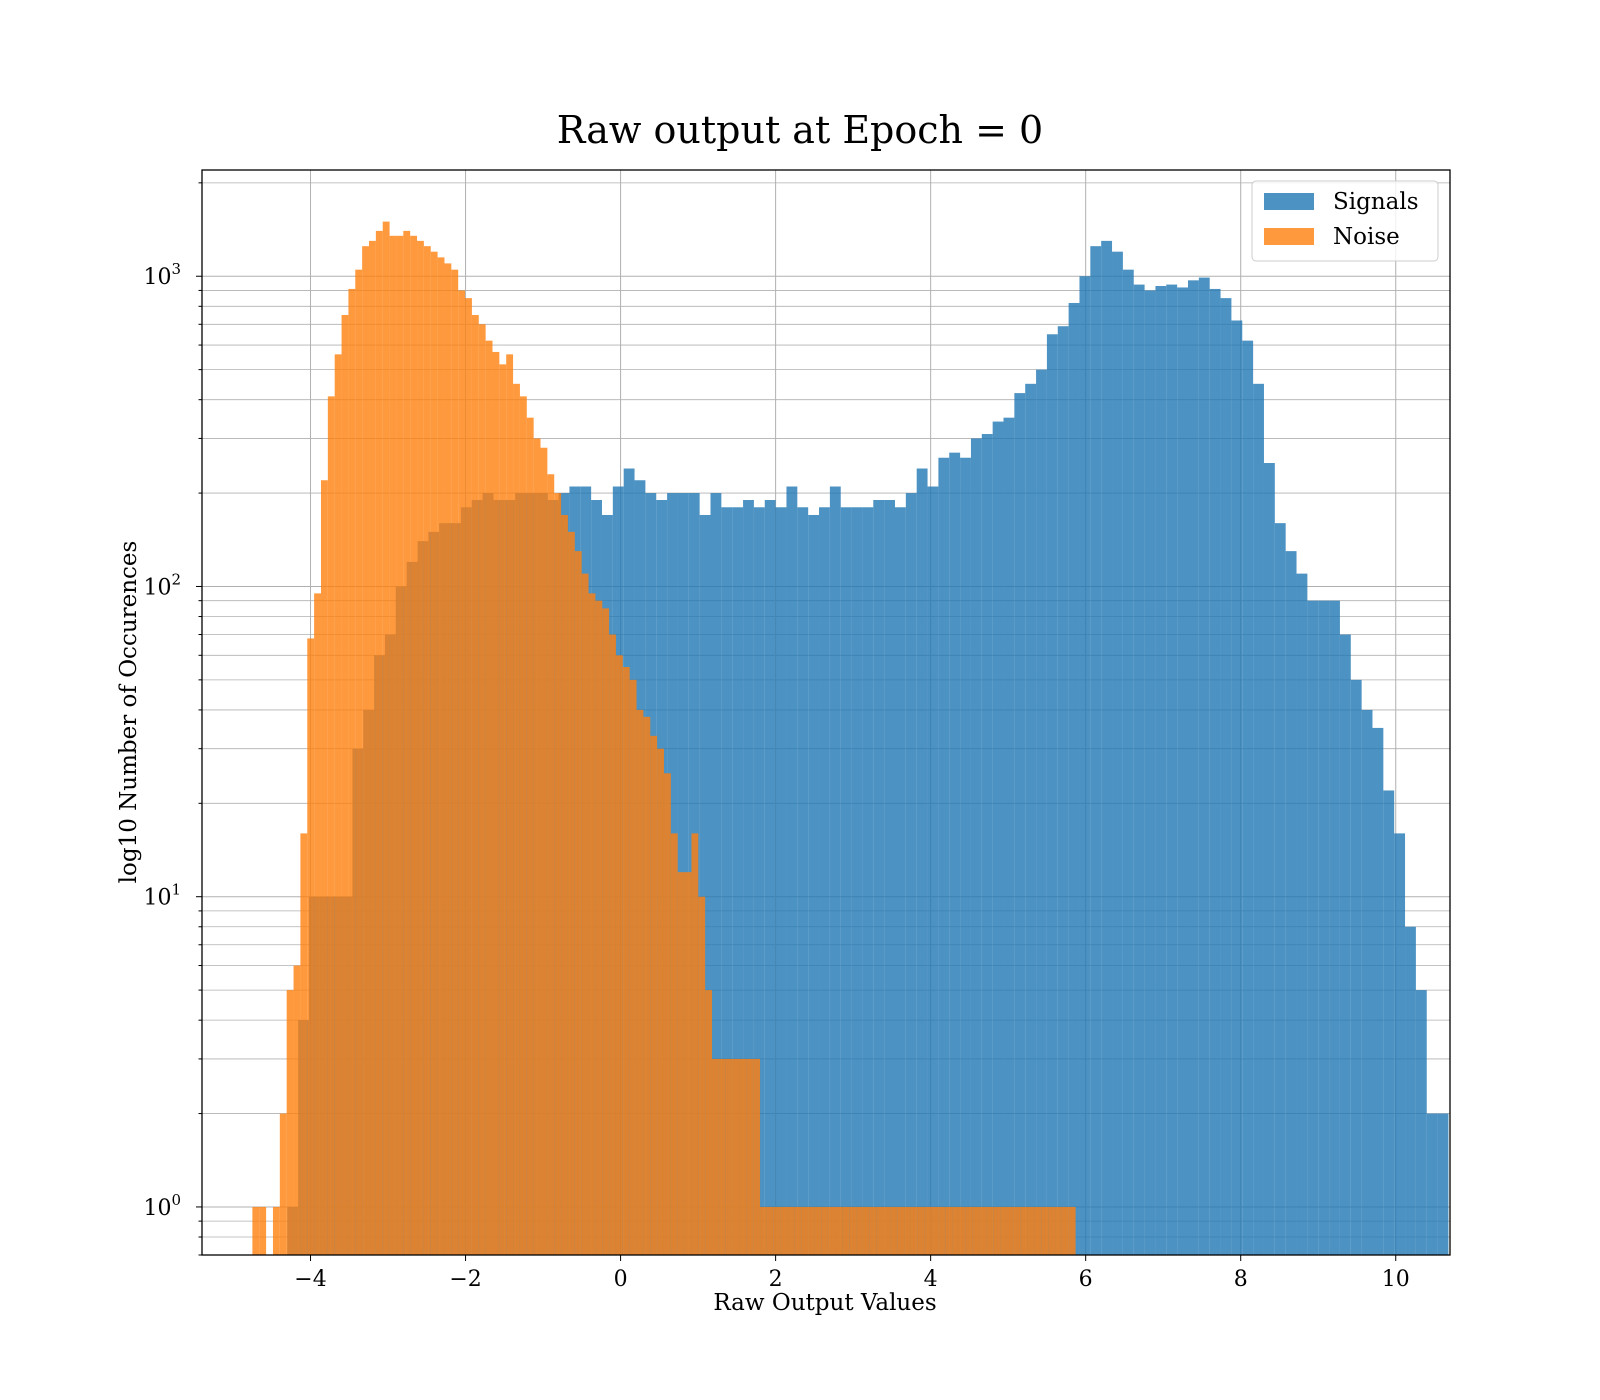 The width and height of the screenshot is (1600, 1400). What do you see at coordinates (129, 712) in the screenshot?
I see `y-axis-label: log10 Number of Occurences` at bounding box center [129, 712].